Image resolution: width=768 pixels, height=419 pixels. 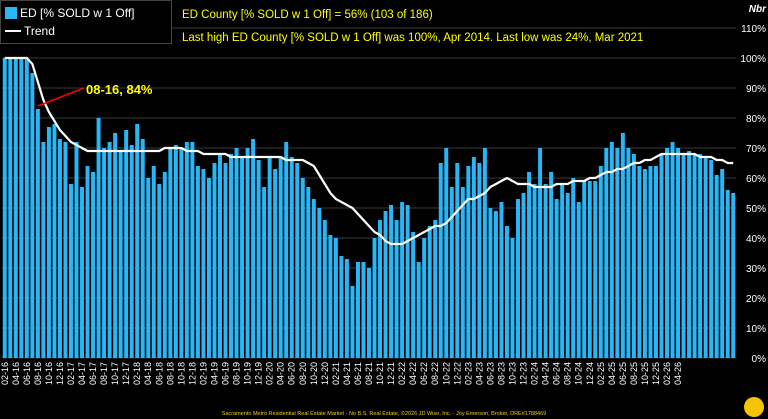 What do you see at coordinates (77, 13) in the screenshot?
I see `legend-bars-label: ED [% SOLD w 1 Off]` at bounding box center [77, 13].